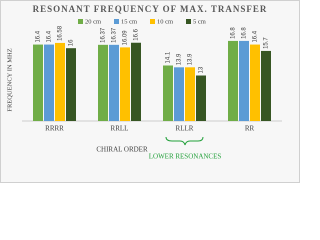  What do you see at coordinates (165, 21) in the screenshot?
I see `legend-label: 10 cm` at bounding box center [165, 21].